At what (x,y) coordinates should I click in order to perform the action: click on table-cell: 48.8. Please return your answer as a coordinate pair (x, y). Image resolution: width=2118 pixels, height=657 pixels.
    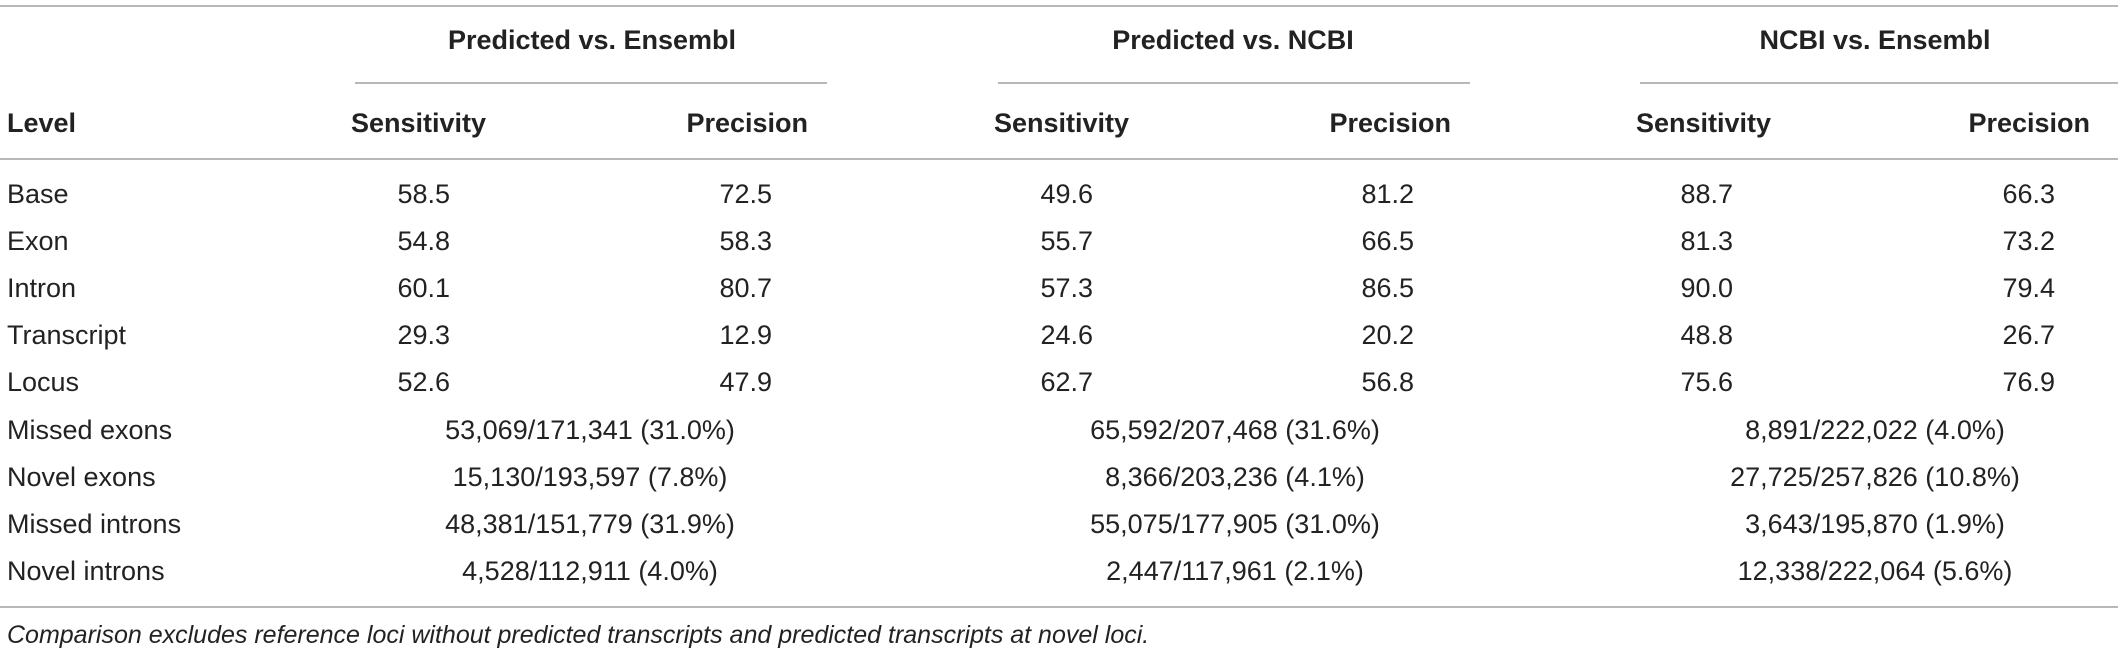
    Looking at the image, I should click on (1706, 335).